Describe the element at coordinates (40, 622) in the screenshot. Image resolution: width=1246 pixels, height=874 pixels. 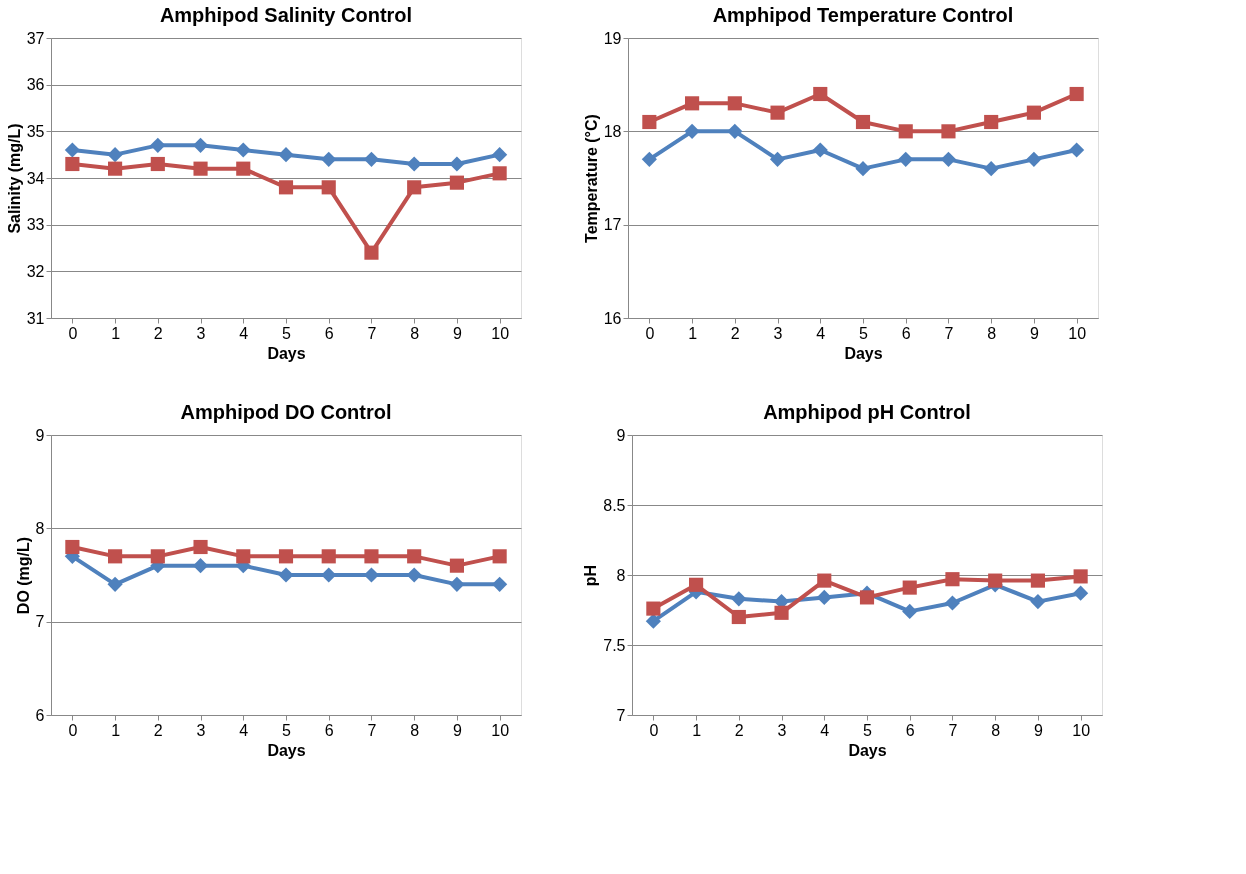
I see `y-tick-label: 7` at that location.